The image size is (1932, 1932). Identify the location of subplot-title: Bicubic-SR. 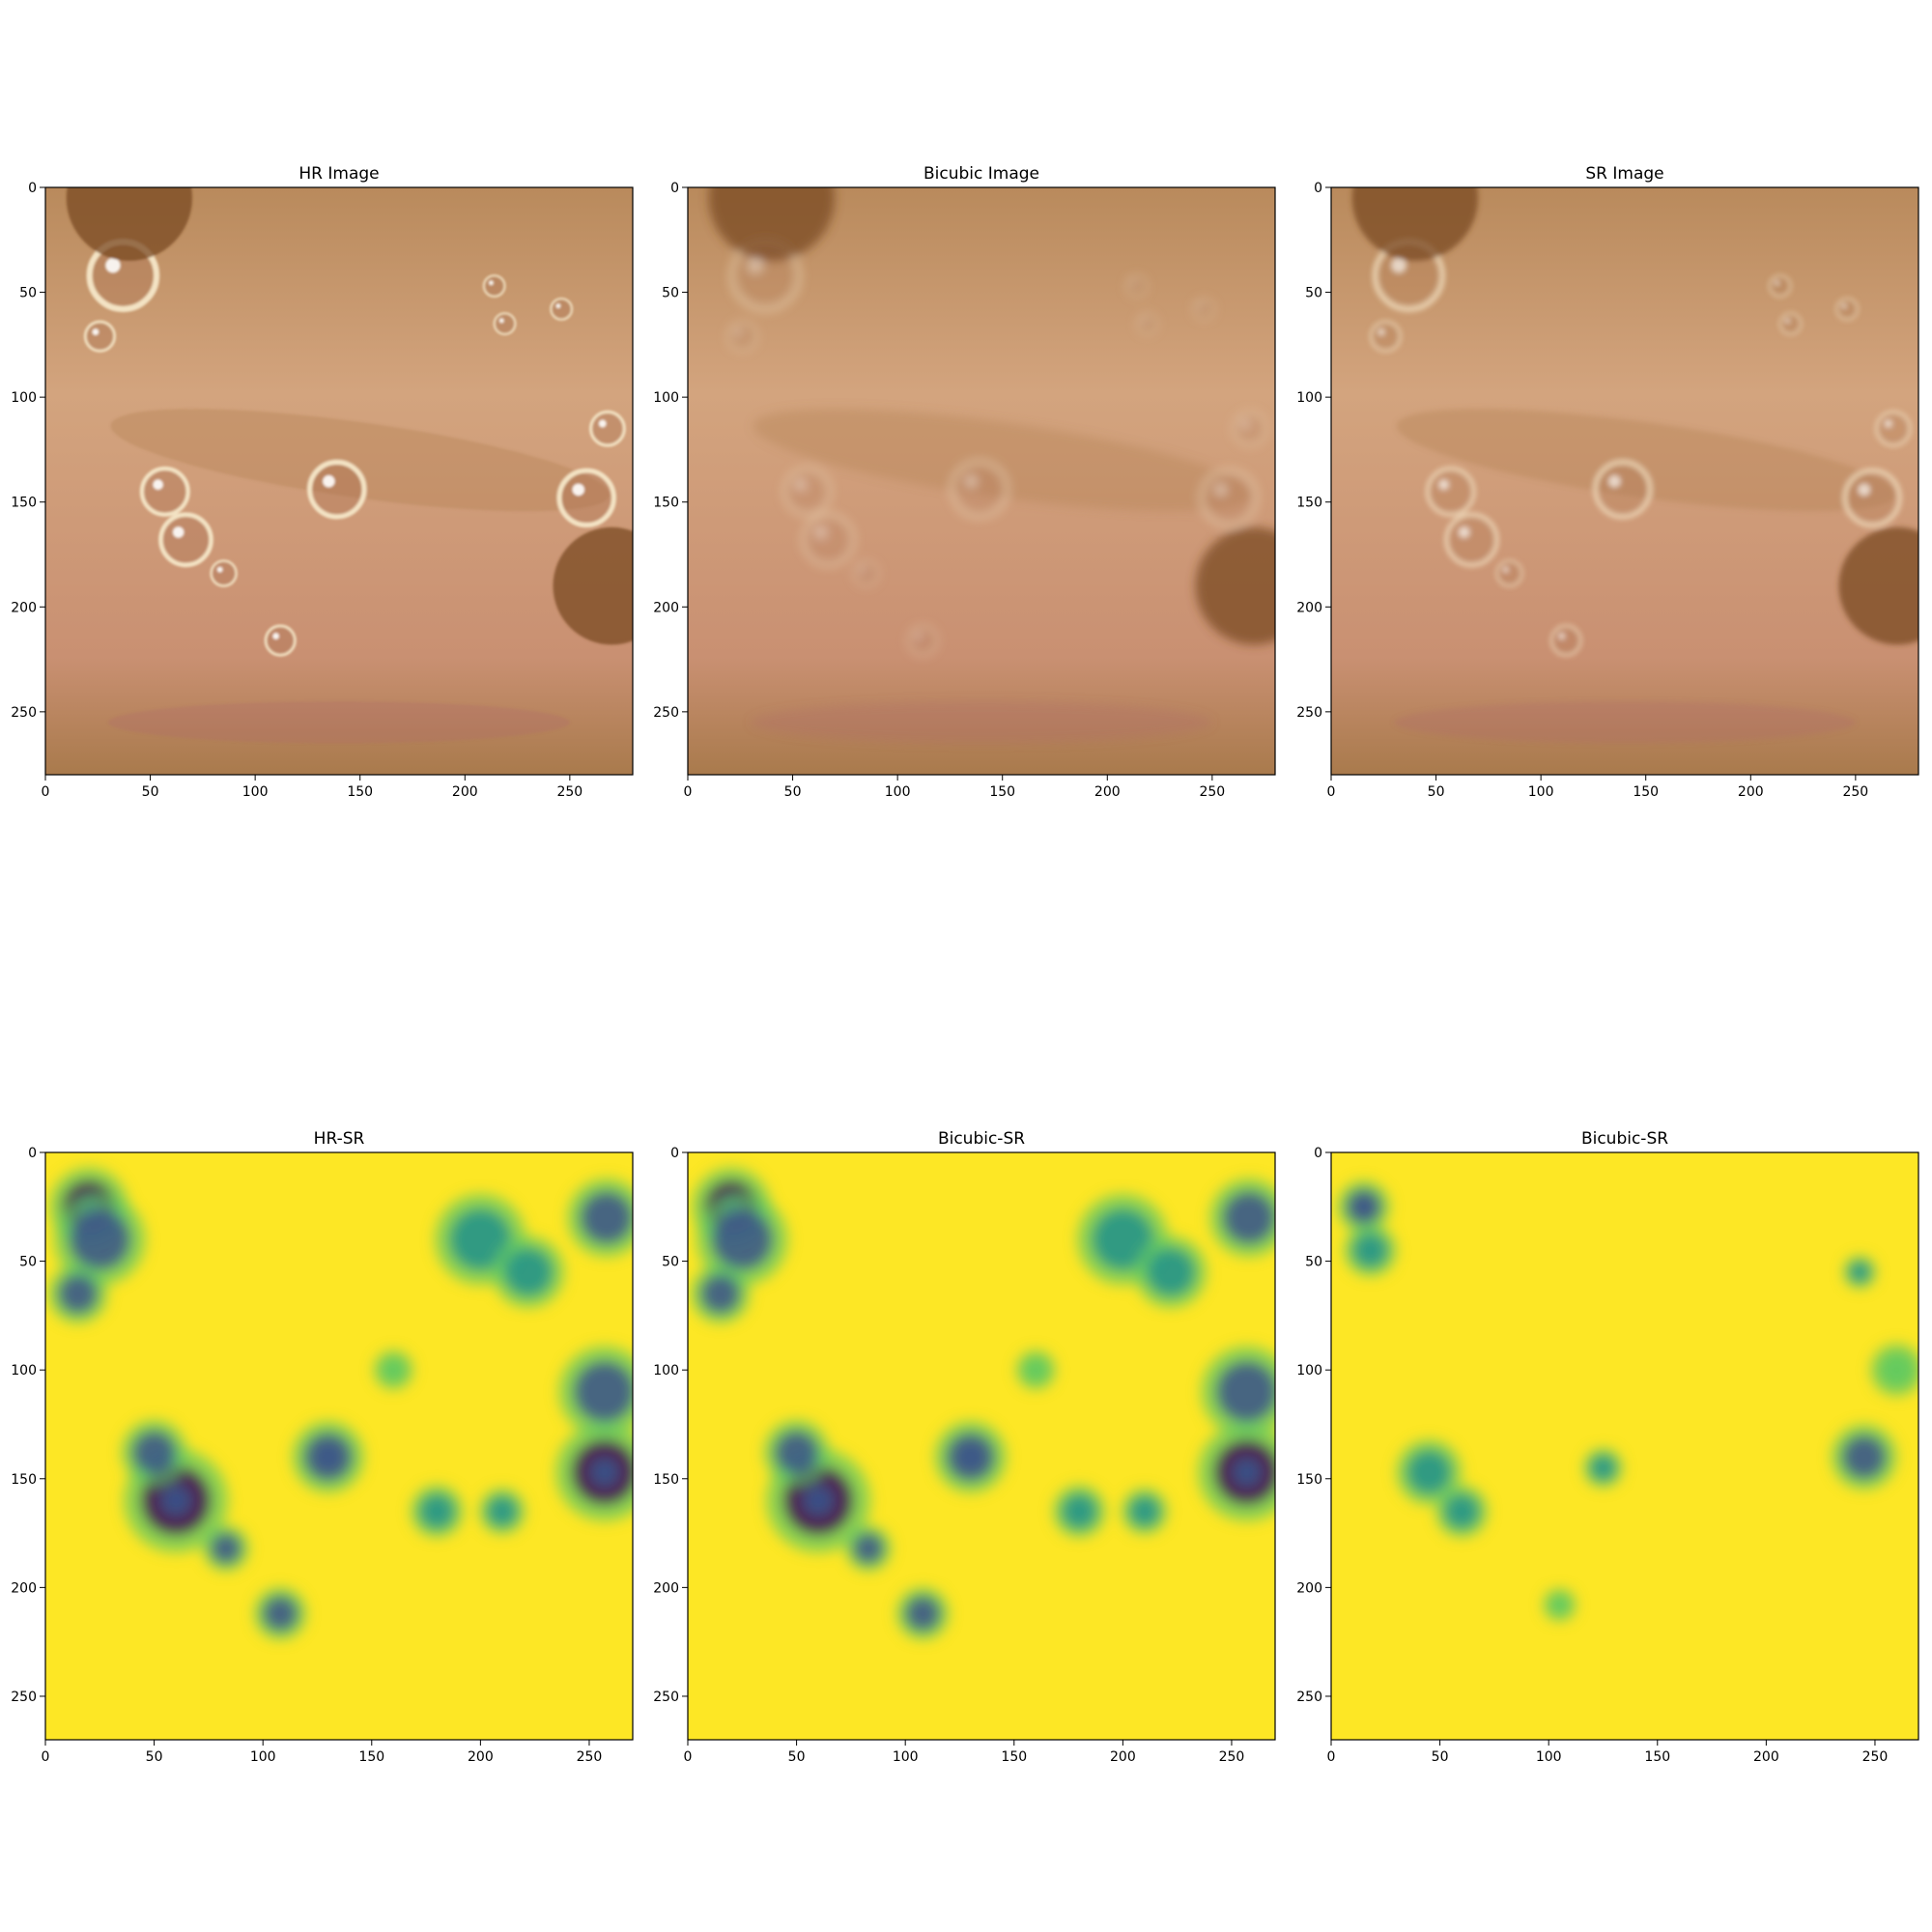
(981, 1139).